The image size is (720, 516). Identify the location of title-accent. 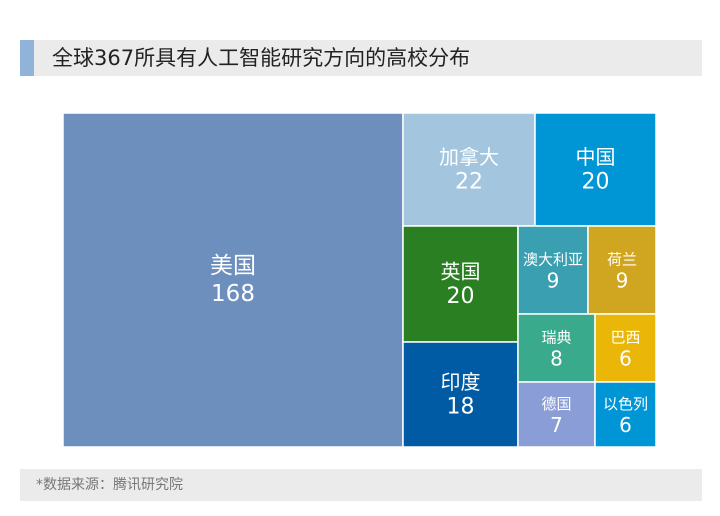
(27, 58).